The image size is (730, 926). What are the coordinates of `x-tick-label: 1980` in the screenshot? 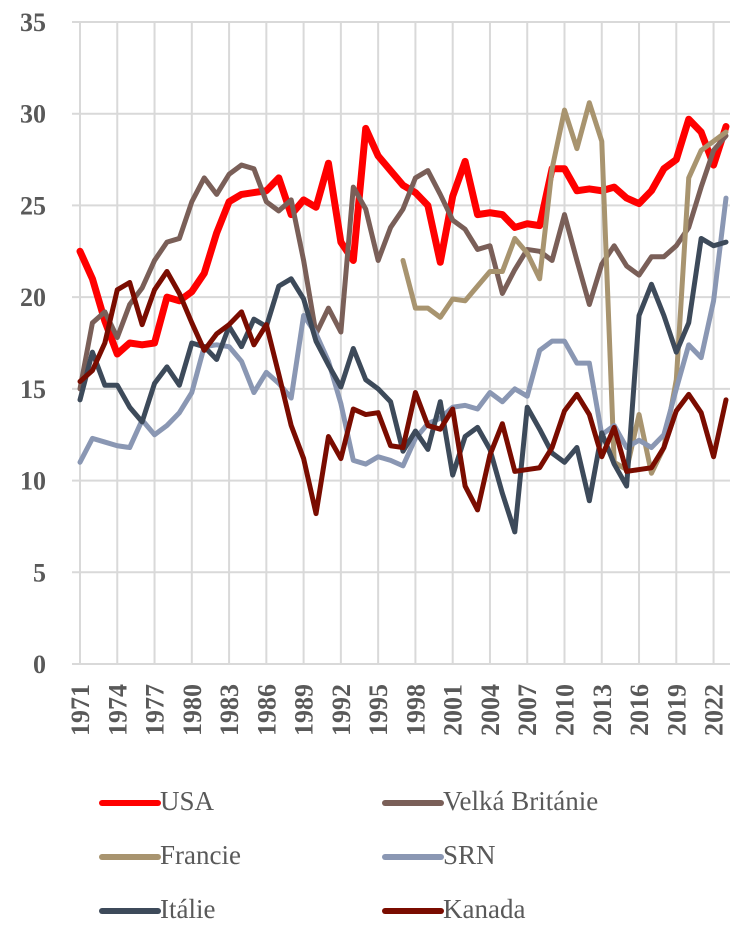 It's located at (192, 710).